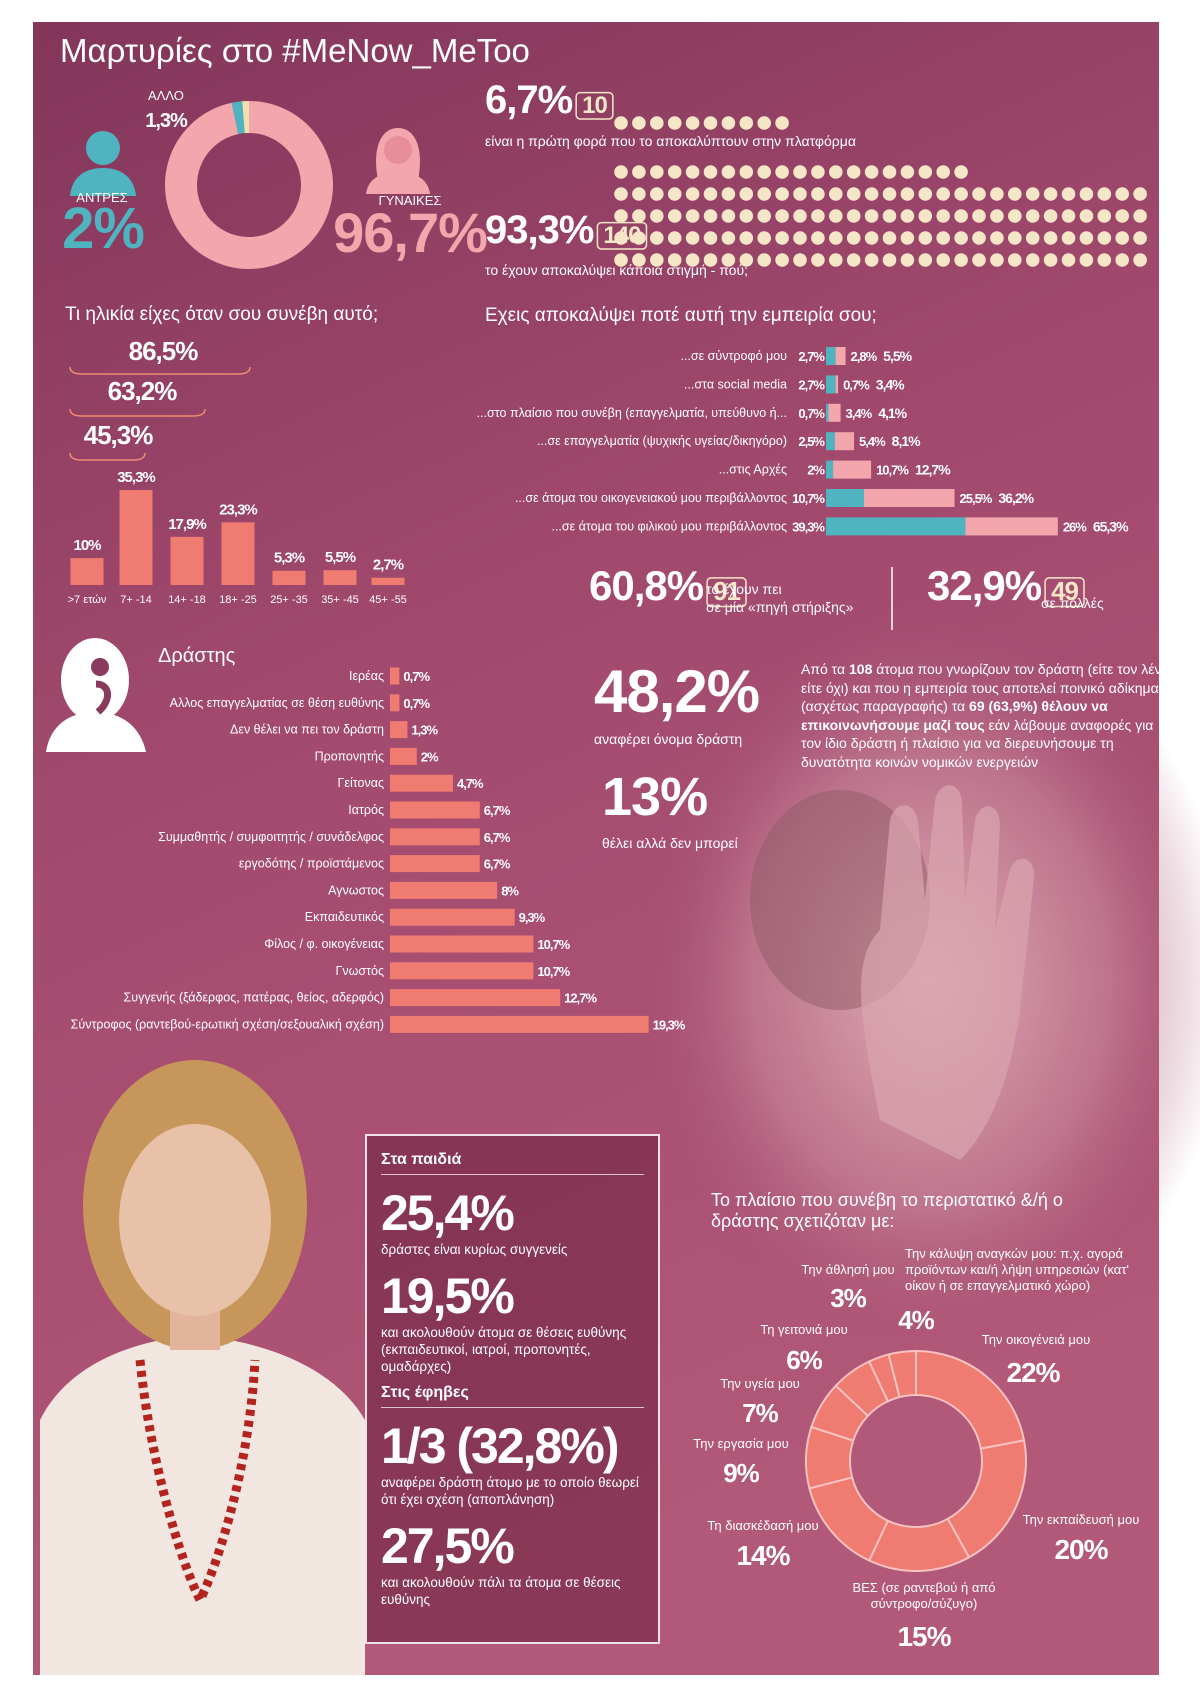 This screenshot has height=1707, width=1200. What do you see at coordinates (238, 509) in the screenshot?
I see `value-label: 23,3%` at bounding box center [238, 509].